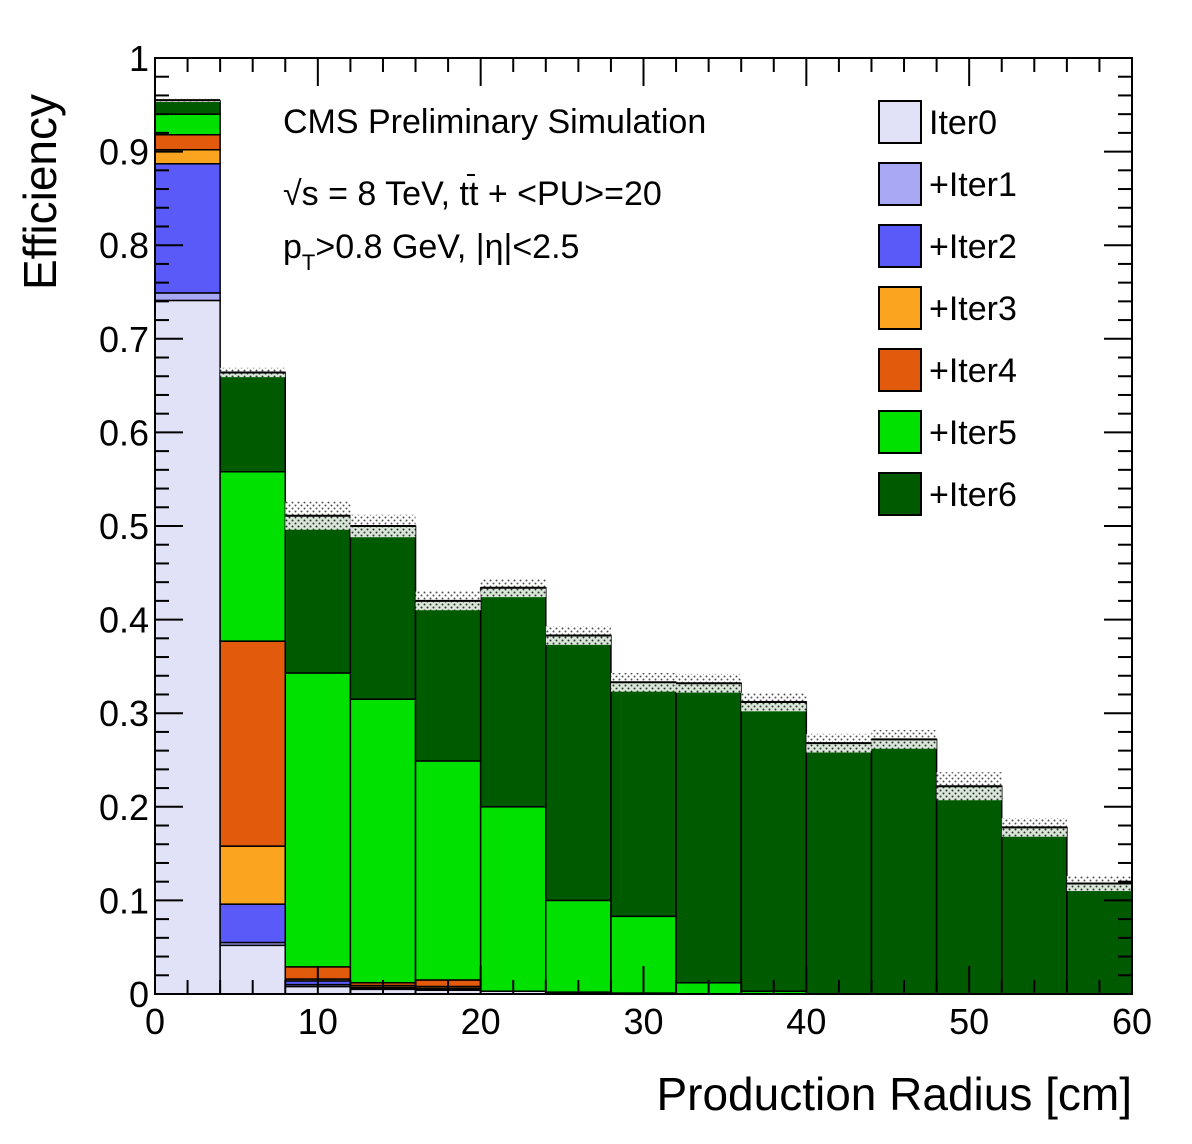  Describe the element at coordinates (318, 1021) in the screenshot. I see `x-tick-label: 10` at that location.